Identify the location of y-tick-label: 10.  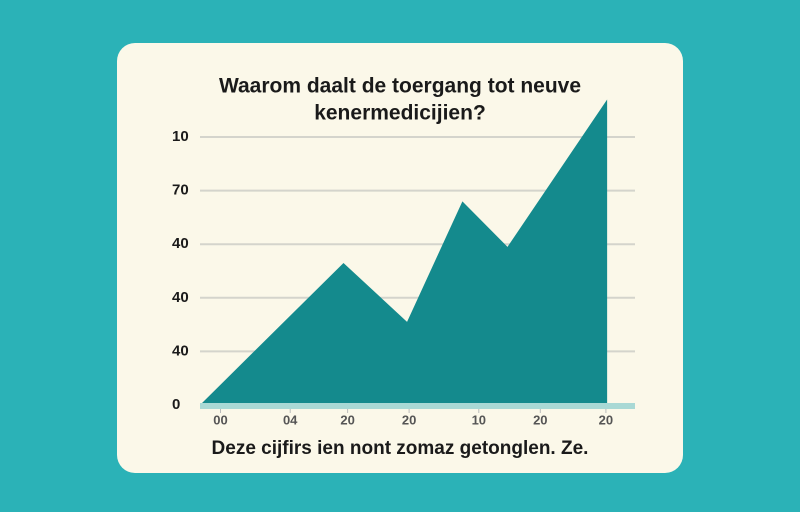
(180, 136).